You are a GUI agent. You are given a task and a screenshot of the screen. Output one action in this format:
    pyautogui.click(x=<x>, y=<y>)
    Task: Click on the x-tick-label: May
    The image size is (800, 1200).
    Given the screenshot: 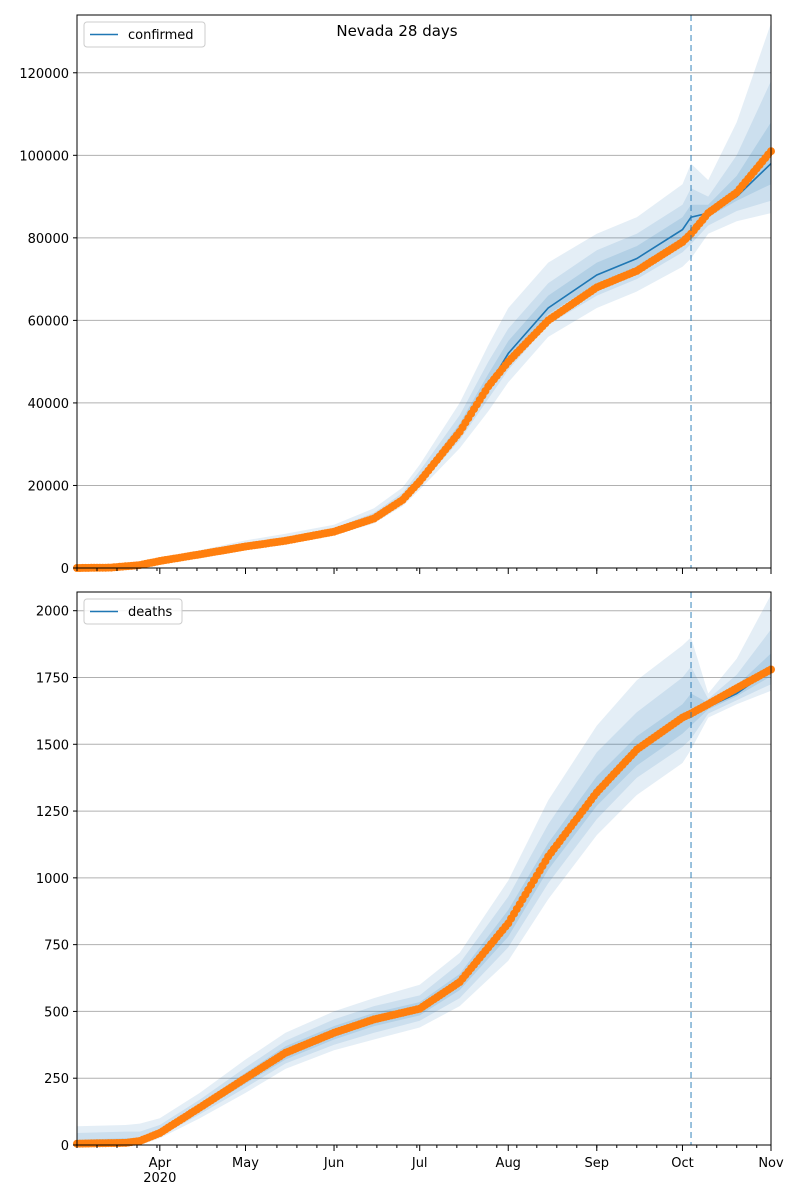 What is the action you would take?
    pyautogui.click(x=245, y=1163)
    